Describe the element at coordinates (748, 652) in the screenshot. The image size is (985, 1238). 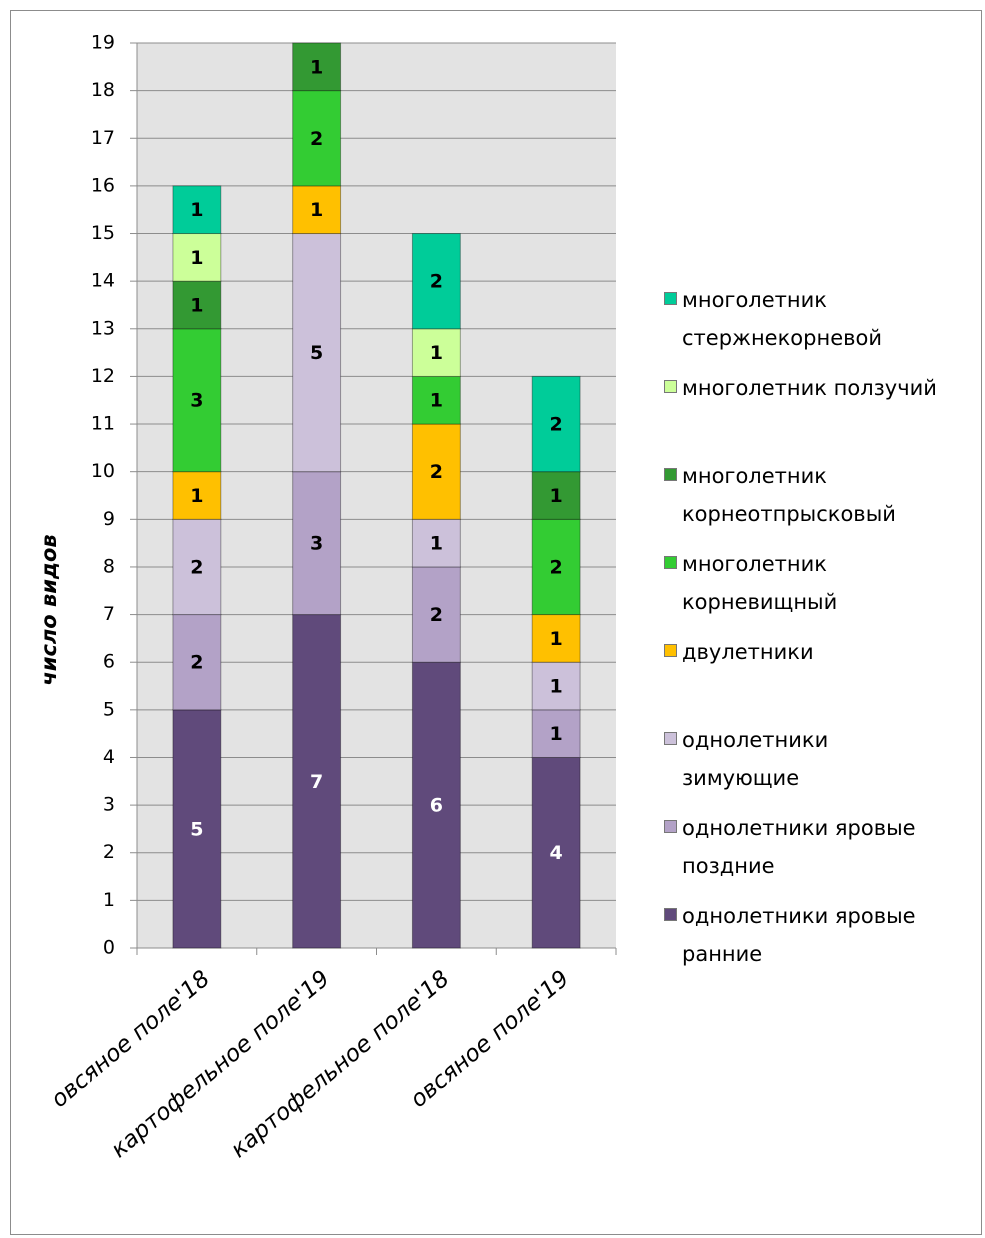
I see `legend-label: двулетники` at that location.